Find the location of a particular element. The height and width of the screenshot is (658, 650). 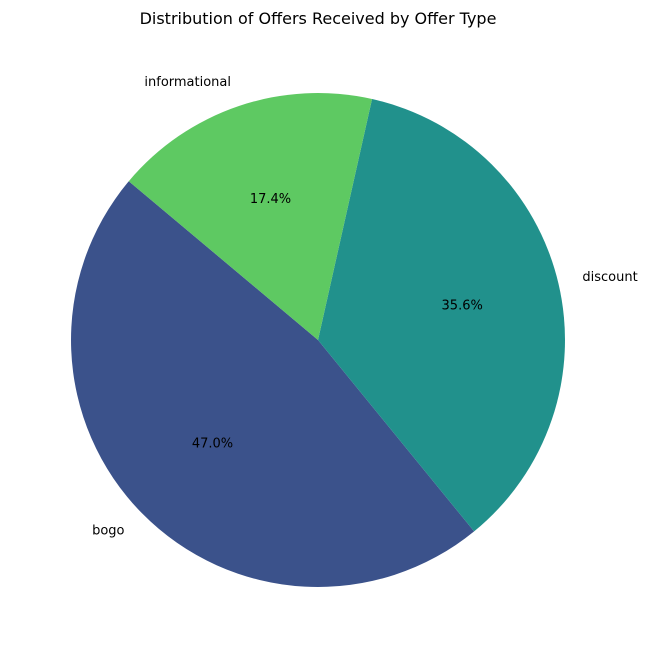

slice-label-bogo: bogo is located at coordinates (108, 530).